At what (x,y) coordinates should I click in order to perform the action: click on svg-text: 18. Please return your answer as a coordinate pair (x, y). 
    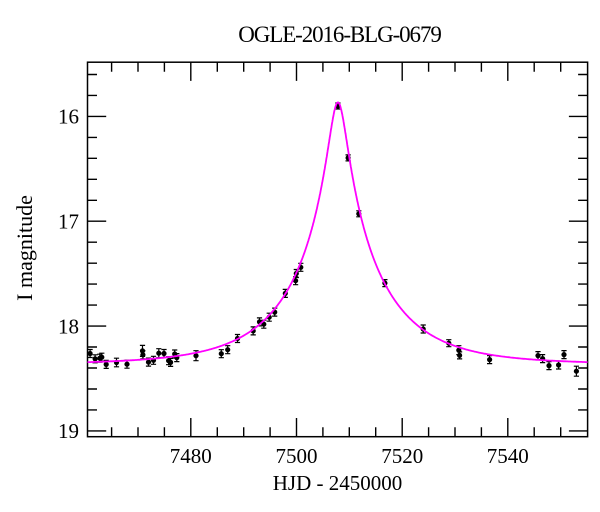
    Looking at the image, I should click on (68, 326).